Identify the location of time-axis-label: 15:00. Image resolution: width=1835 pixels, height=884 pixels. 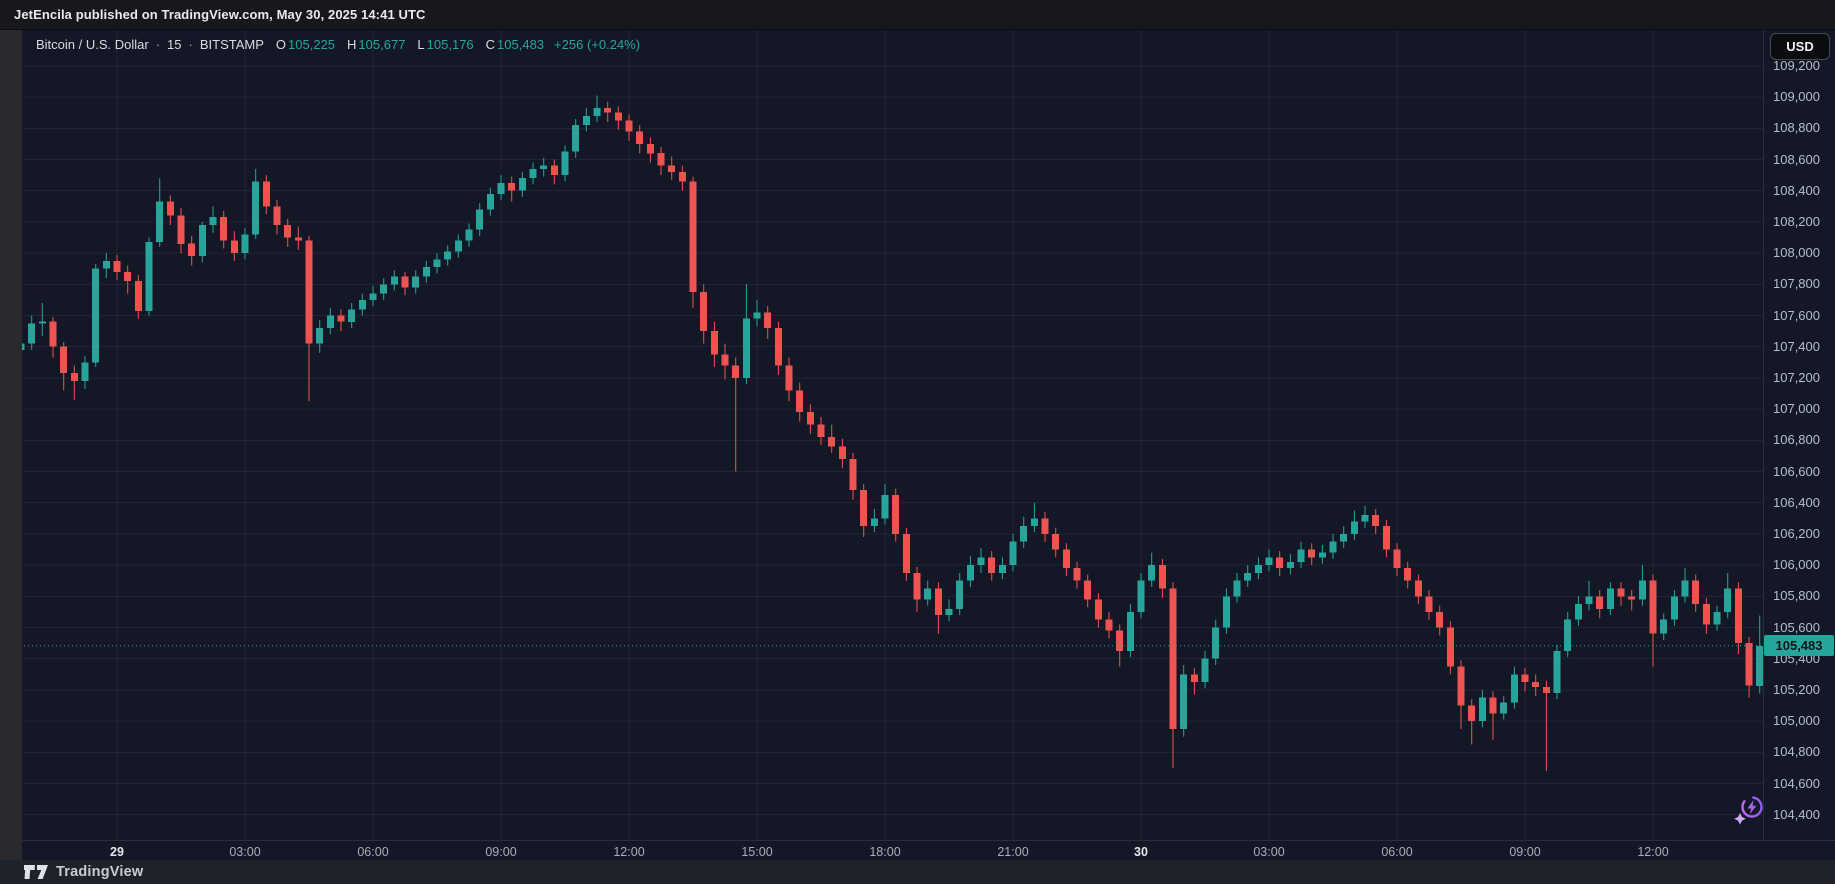
(757, 852).